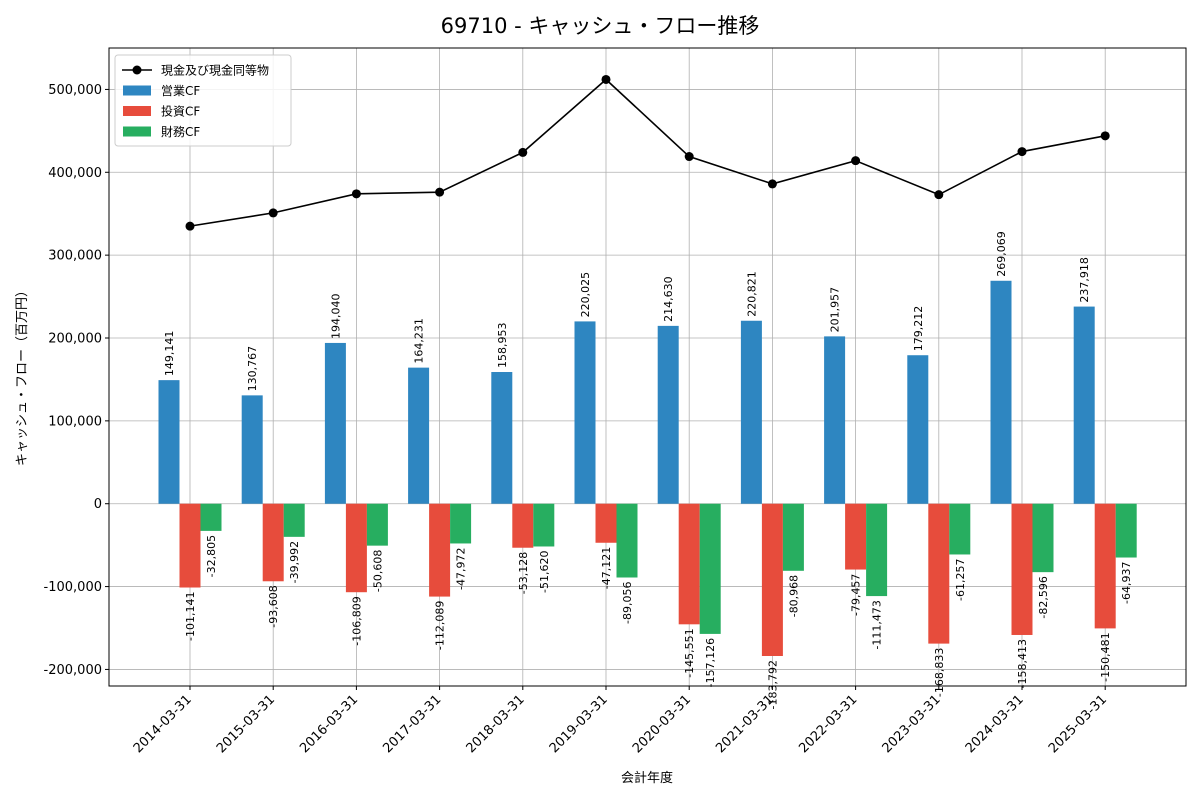  Describe the element at coordinates (180, 131) in the screenshot. I see `legend-label: 財務CF` at that location.